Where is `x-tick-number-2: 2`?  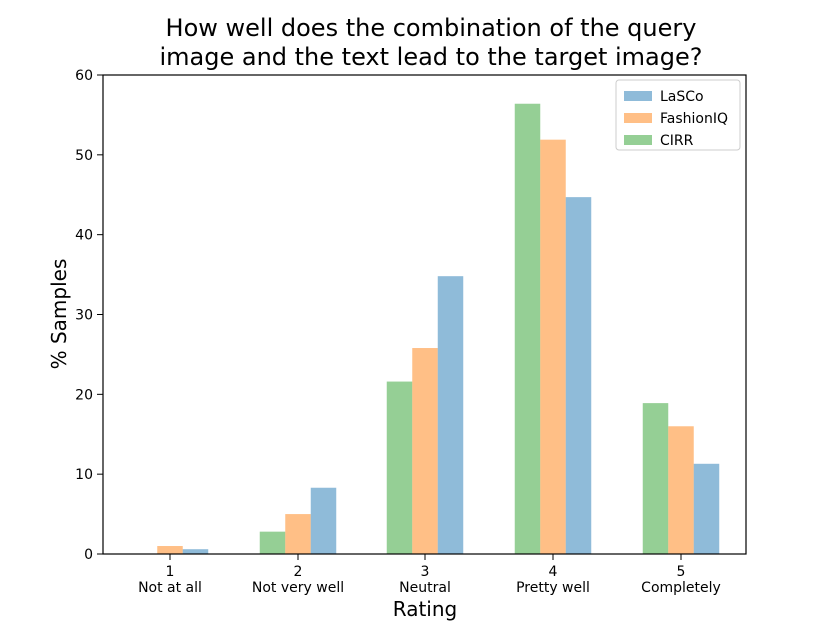
x-tick-number-2: 2 is located at coordinates (298, 572).